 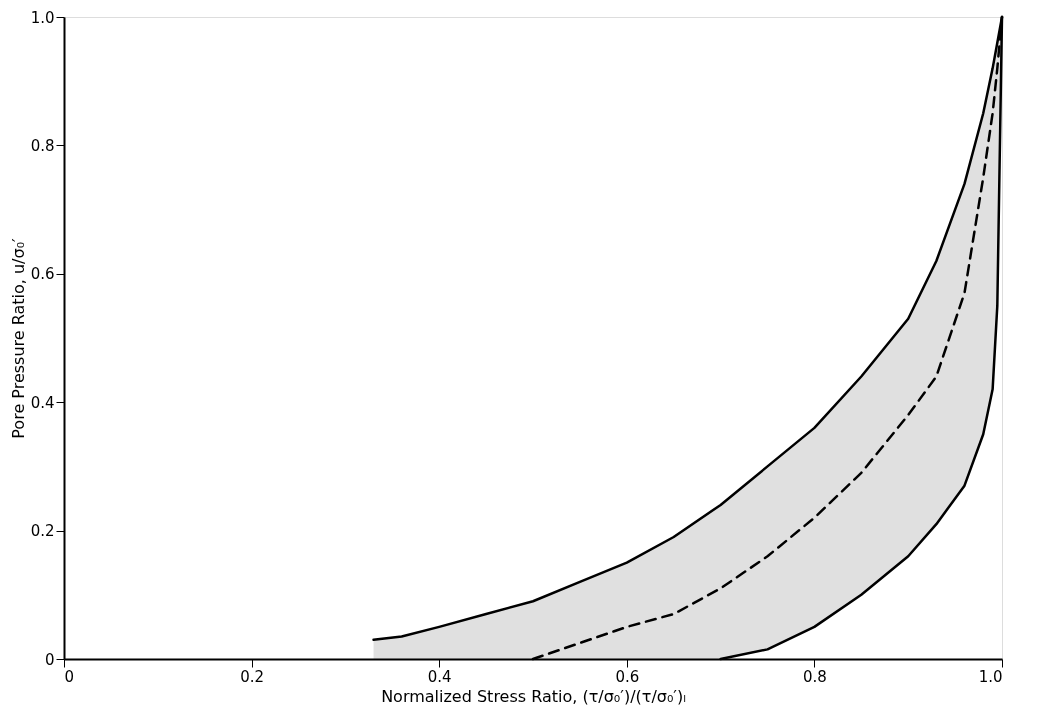 What do you see at coordinates (814, 676) in the screenshot?
I see `x-tick-label: 0.8` at bounding box center [814, 676].